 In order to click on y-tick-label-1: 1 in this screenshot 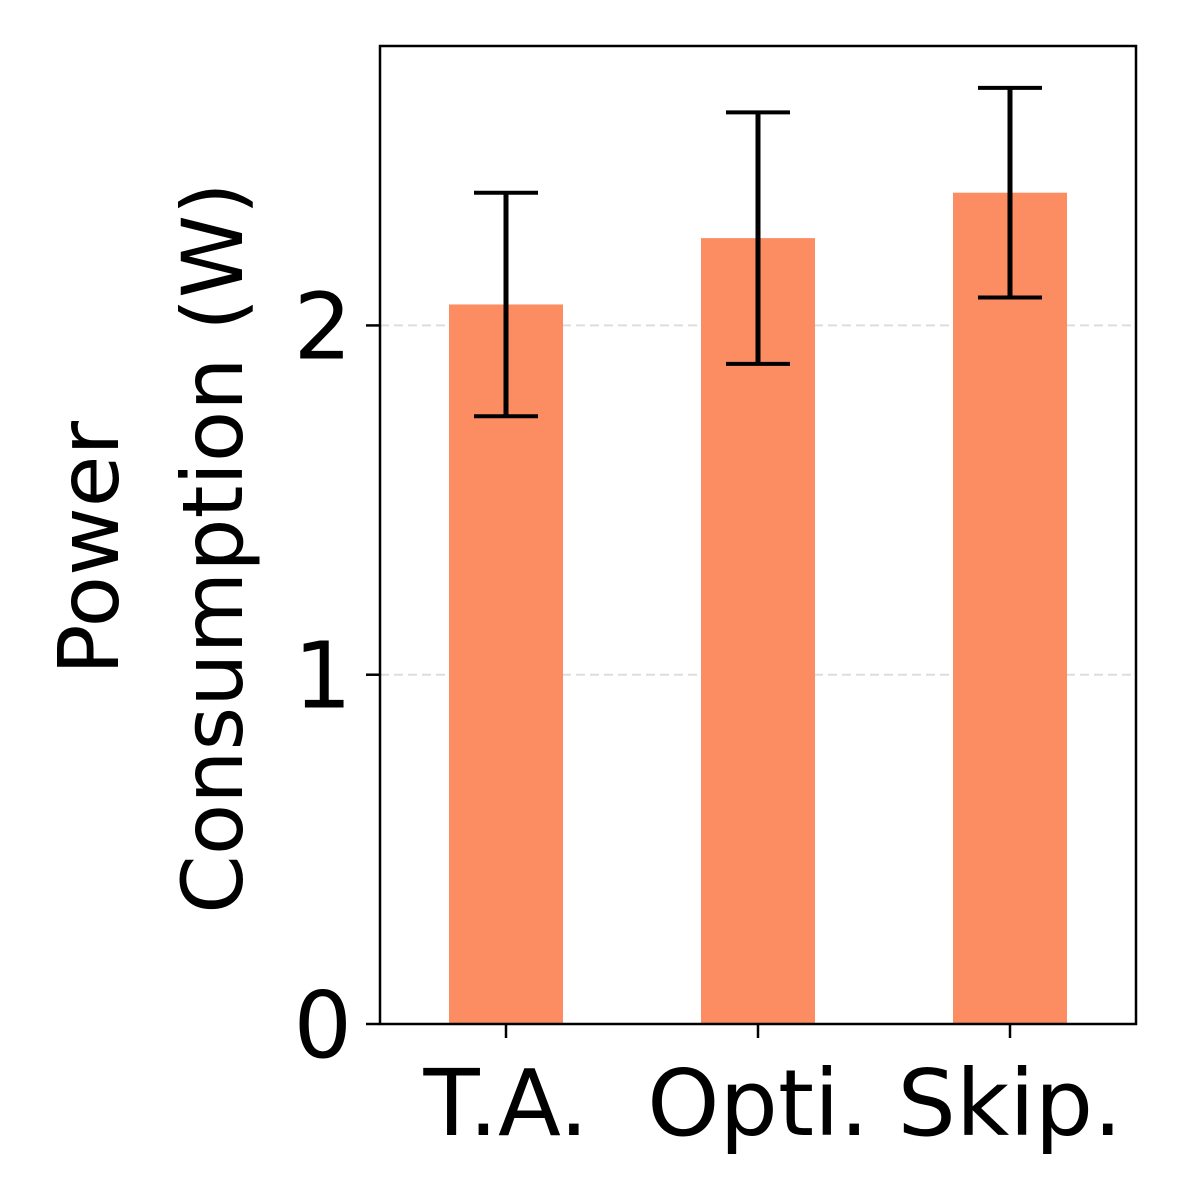, I will do `click(322, 676)`.